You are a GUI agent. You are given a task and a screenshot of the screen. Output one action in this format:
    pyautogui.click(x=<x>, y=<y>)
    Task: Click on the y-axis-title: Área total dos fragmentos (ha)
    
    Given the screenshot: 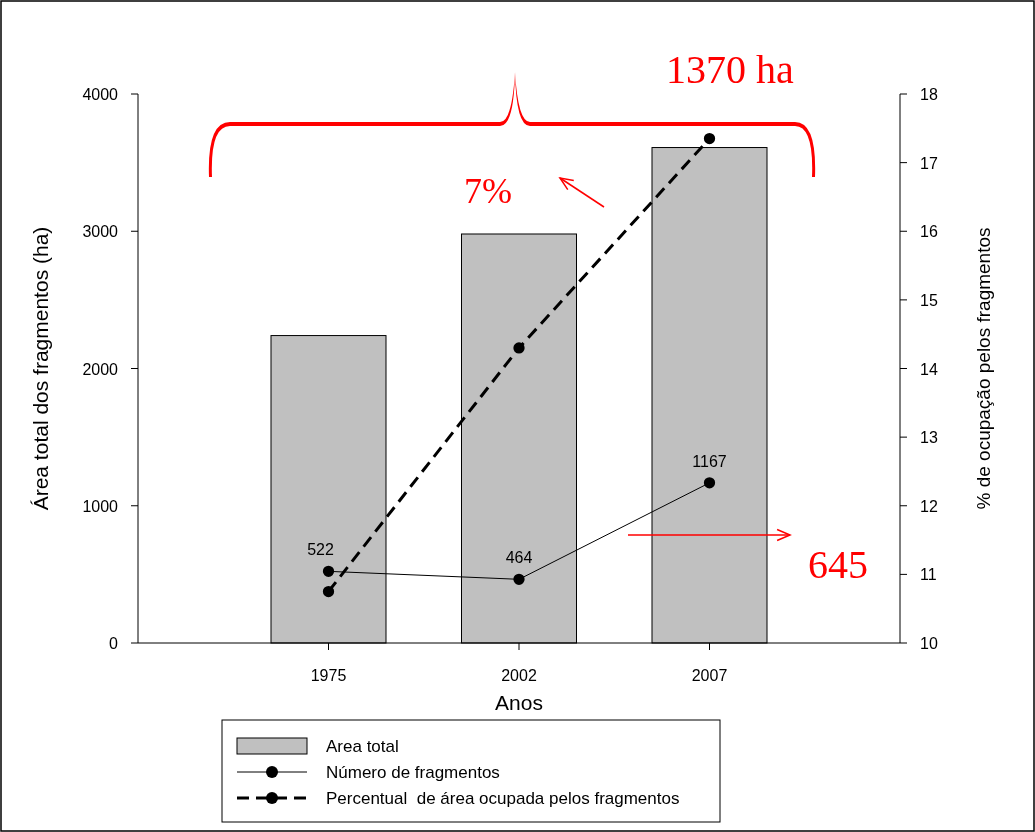 What is the action you would take?
    pyautogui.click(x=40, y=368)
    